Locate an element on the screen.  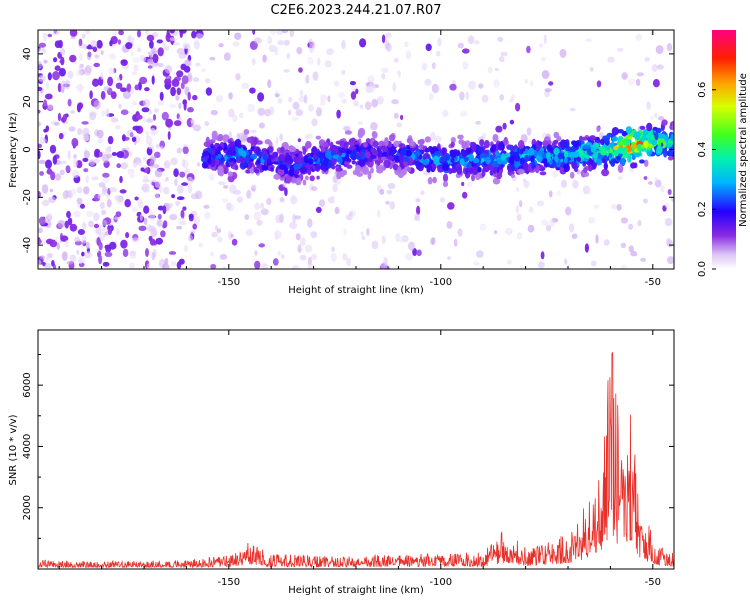
snr-ytick-label: 4000 is located at coordinates (27, 446).